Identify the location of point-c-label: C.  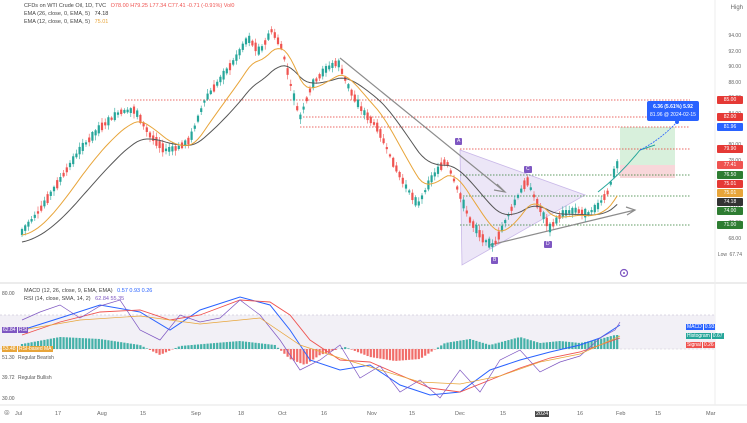
(528, 169).